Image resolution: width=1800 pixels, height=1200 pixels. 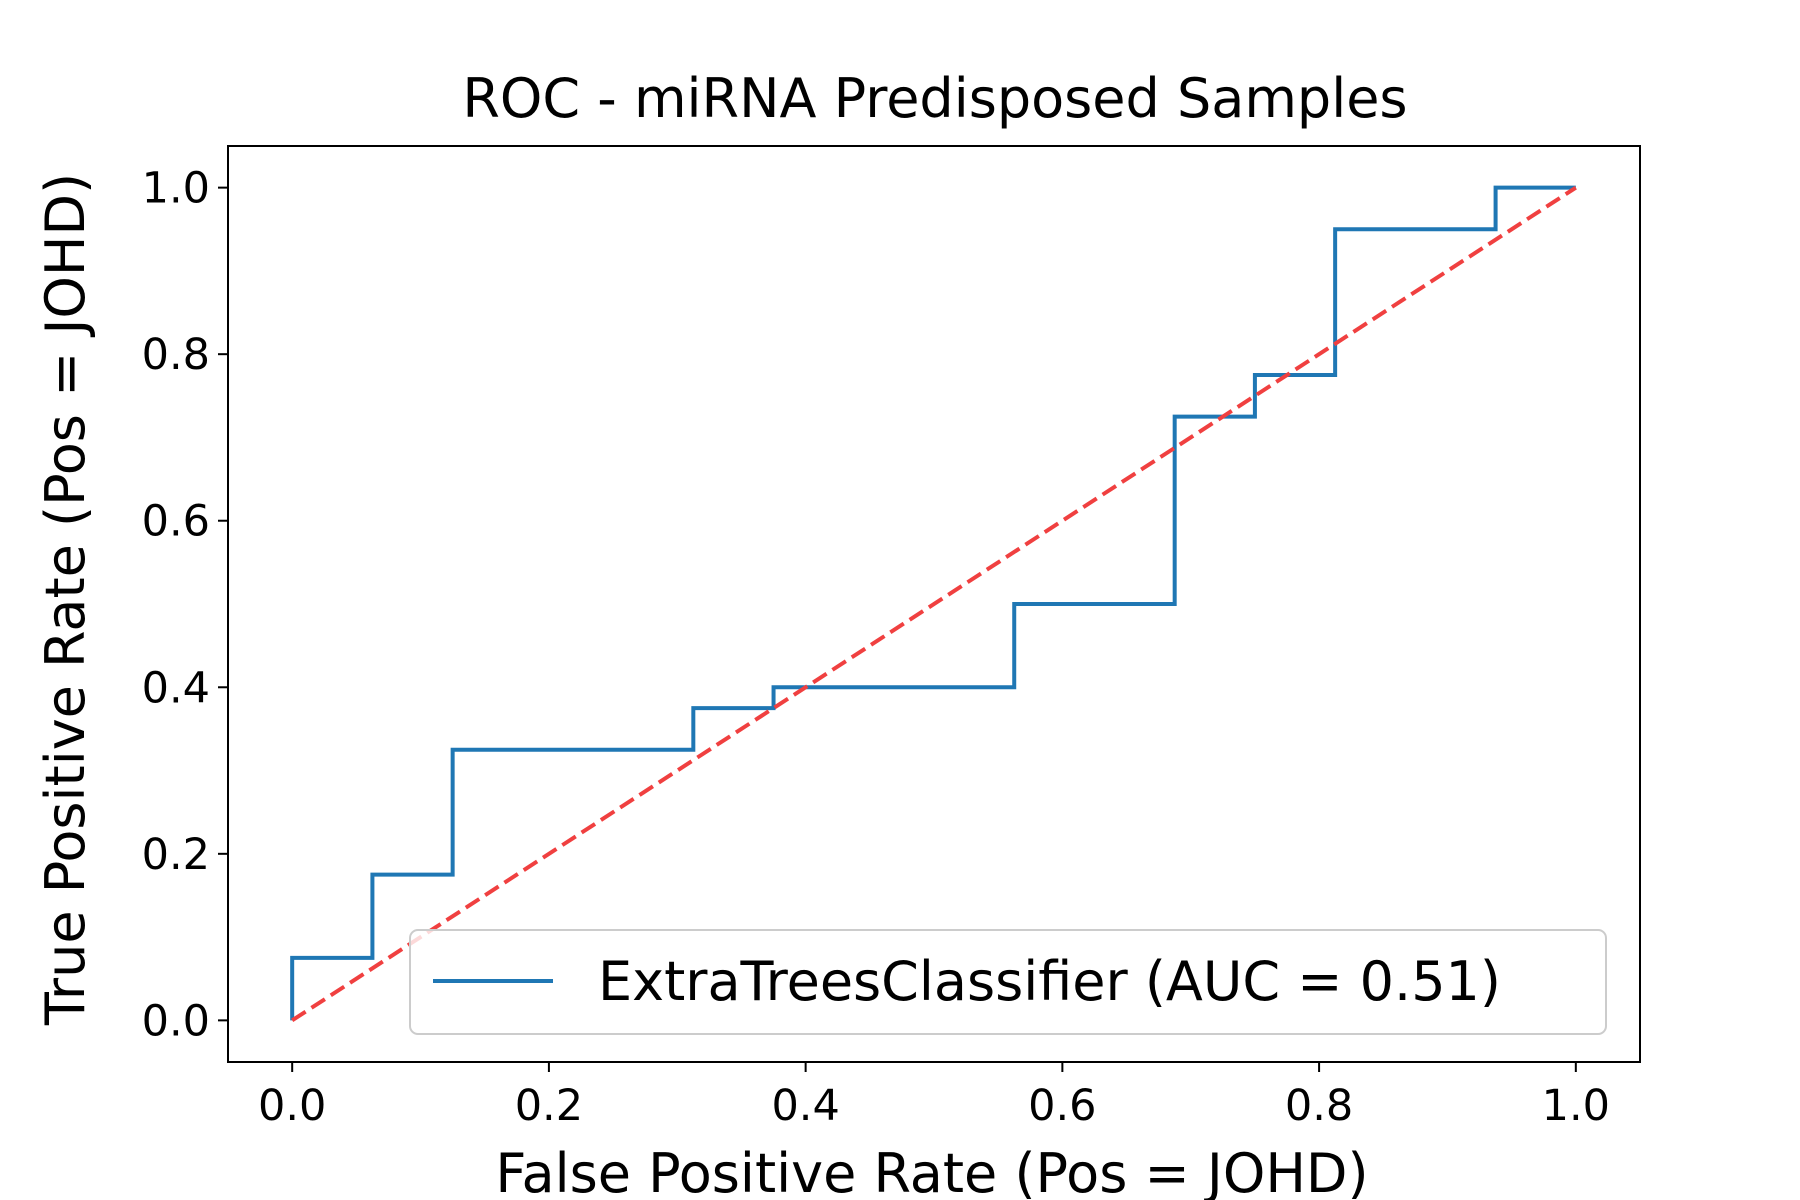 I want to click on y-tick-label: 0.2, so click(x=176, y=855).